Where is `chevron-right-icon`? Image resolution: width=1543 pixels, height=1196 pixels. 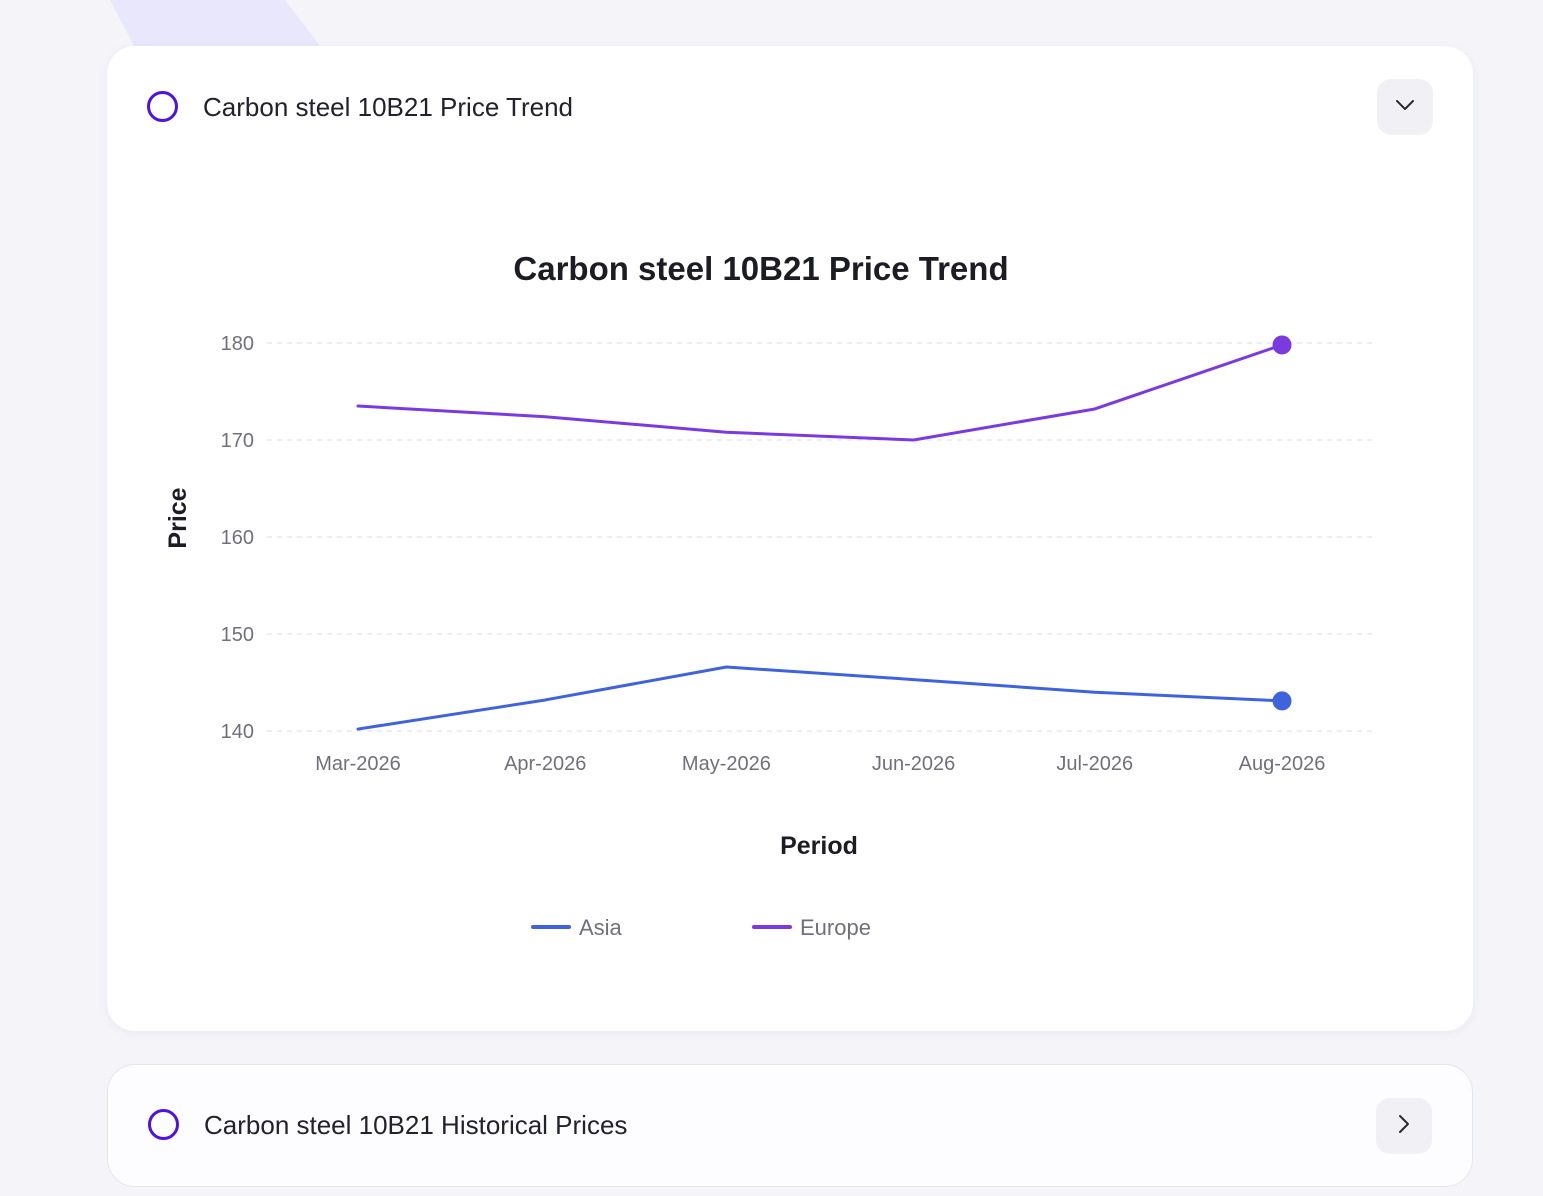
chevron-right-icon is located at coordinates (1404, 1126).